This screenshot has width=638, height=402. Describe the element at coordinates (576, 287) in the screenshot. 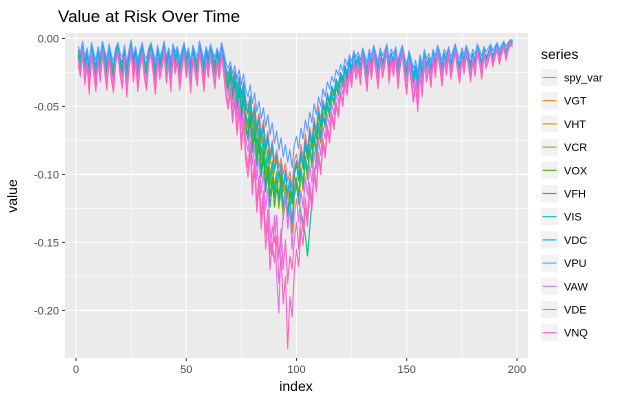

I see `legend-label-VAW: VAW` at that location.